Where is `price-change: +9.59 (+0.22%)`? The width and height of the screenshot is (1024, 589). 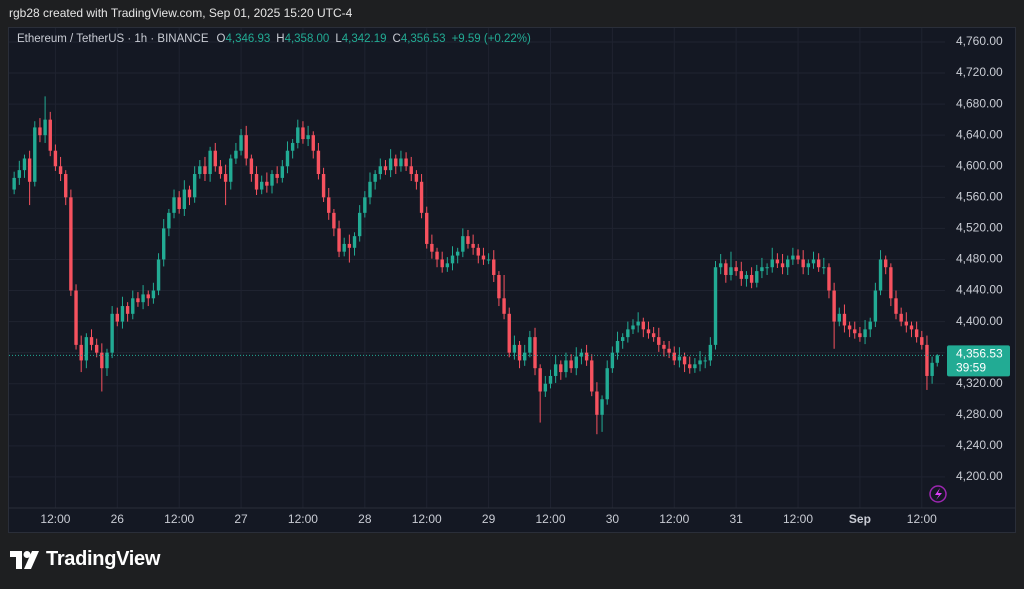
price-change: +9.59 (+0.22%) is located at coordinates (491, 39).